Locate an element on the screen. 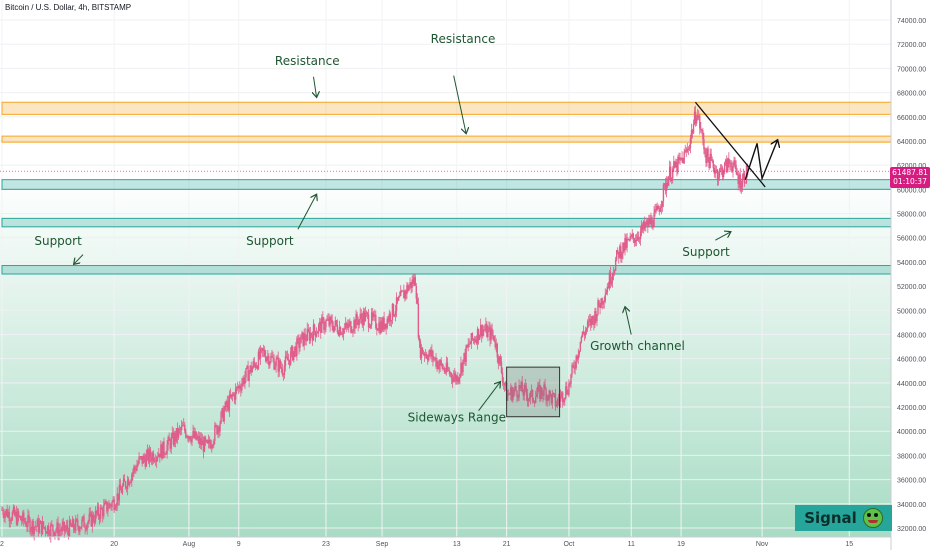 This screenshot has width=932, height=550. x-tick-label: 11 is located at coordinates (631, 544).